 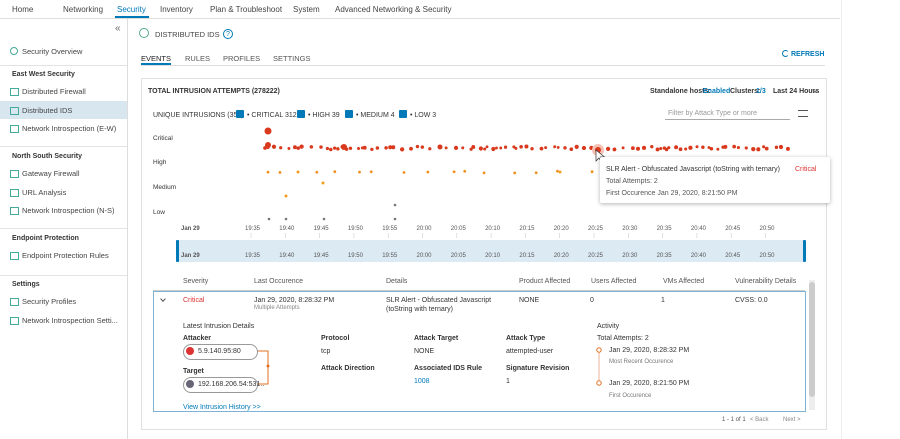 What do you see at coordinates (761, 91) in the screenshot?
I see `value: 1/3` at bounding box center [761, 91].